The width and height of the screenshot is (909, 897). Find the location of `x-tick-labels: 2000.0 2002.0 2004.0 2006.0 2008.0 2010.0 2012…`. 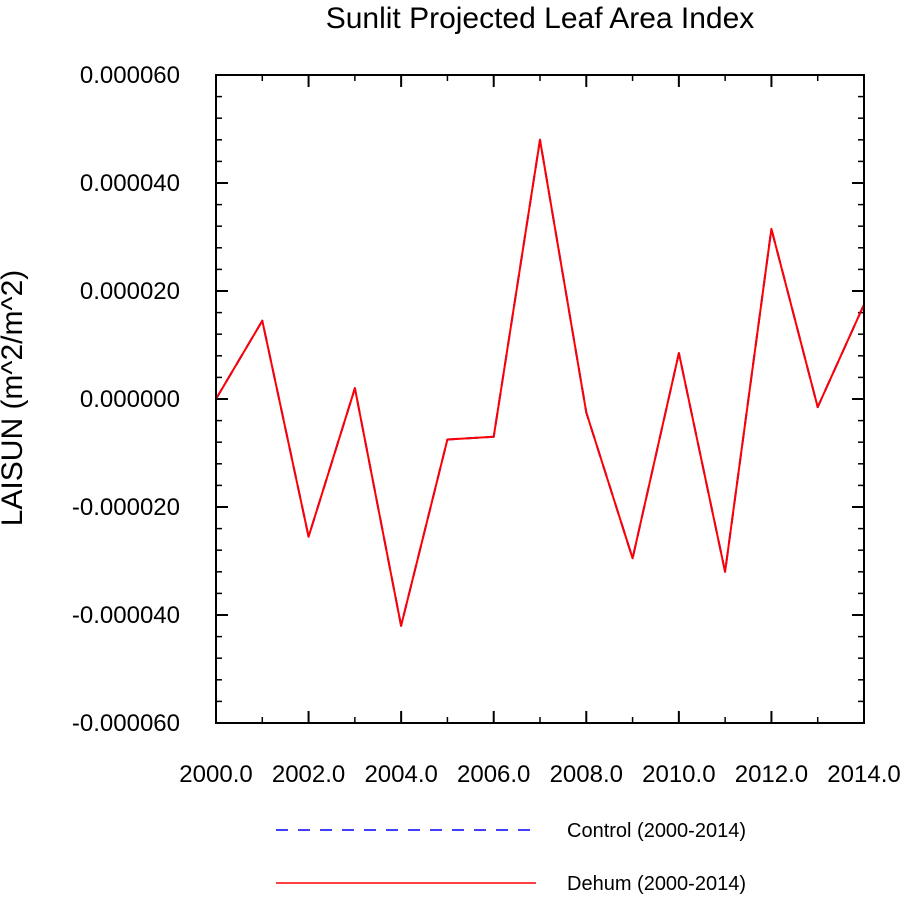

x-tick-labels: 2000.0 2002.0 2004.0 2006.0 2008.0 2010.0 2012… is located at coordinates (539, 774).